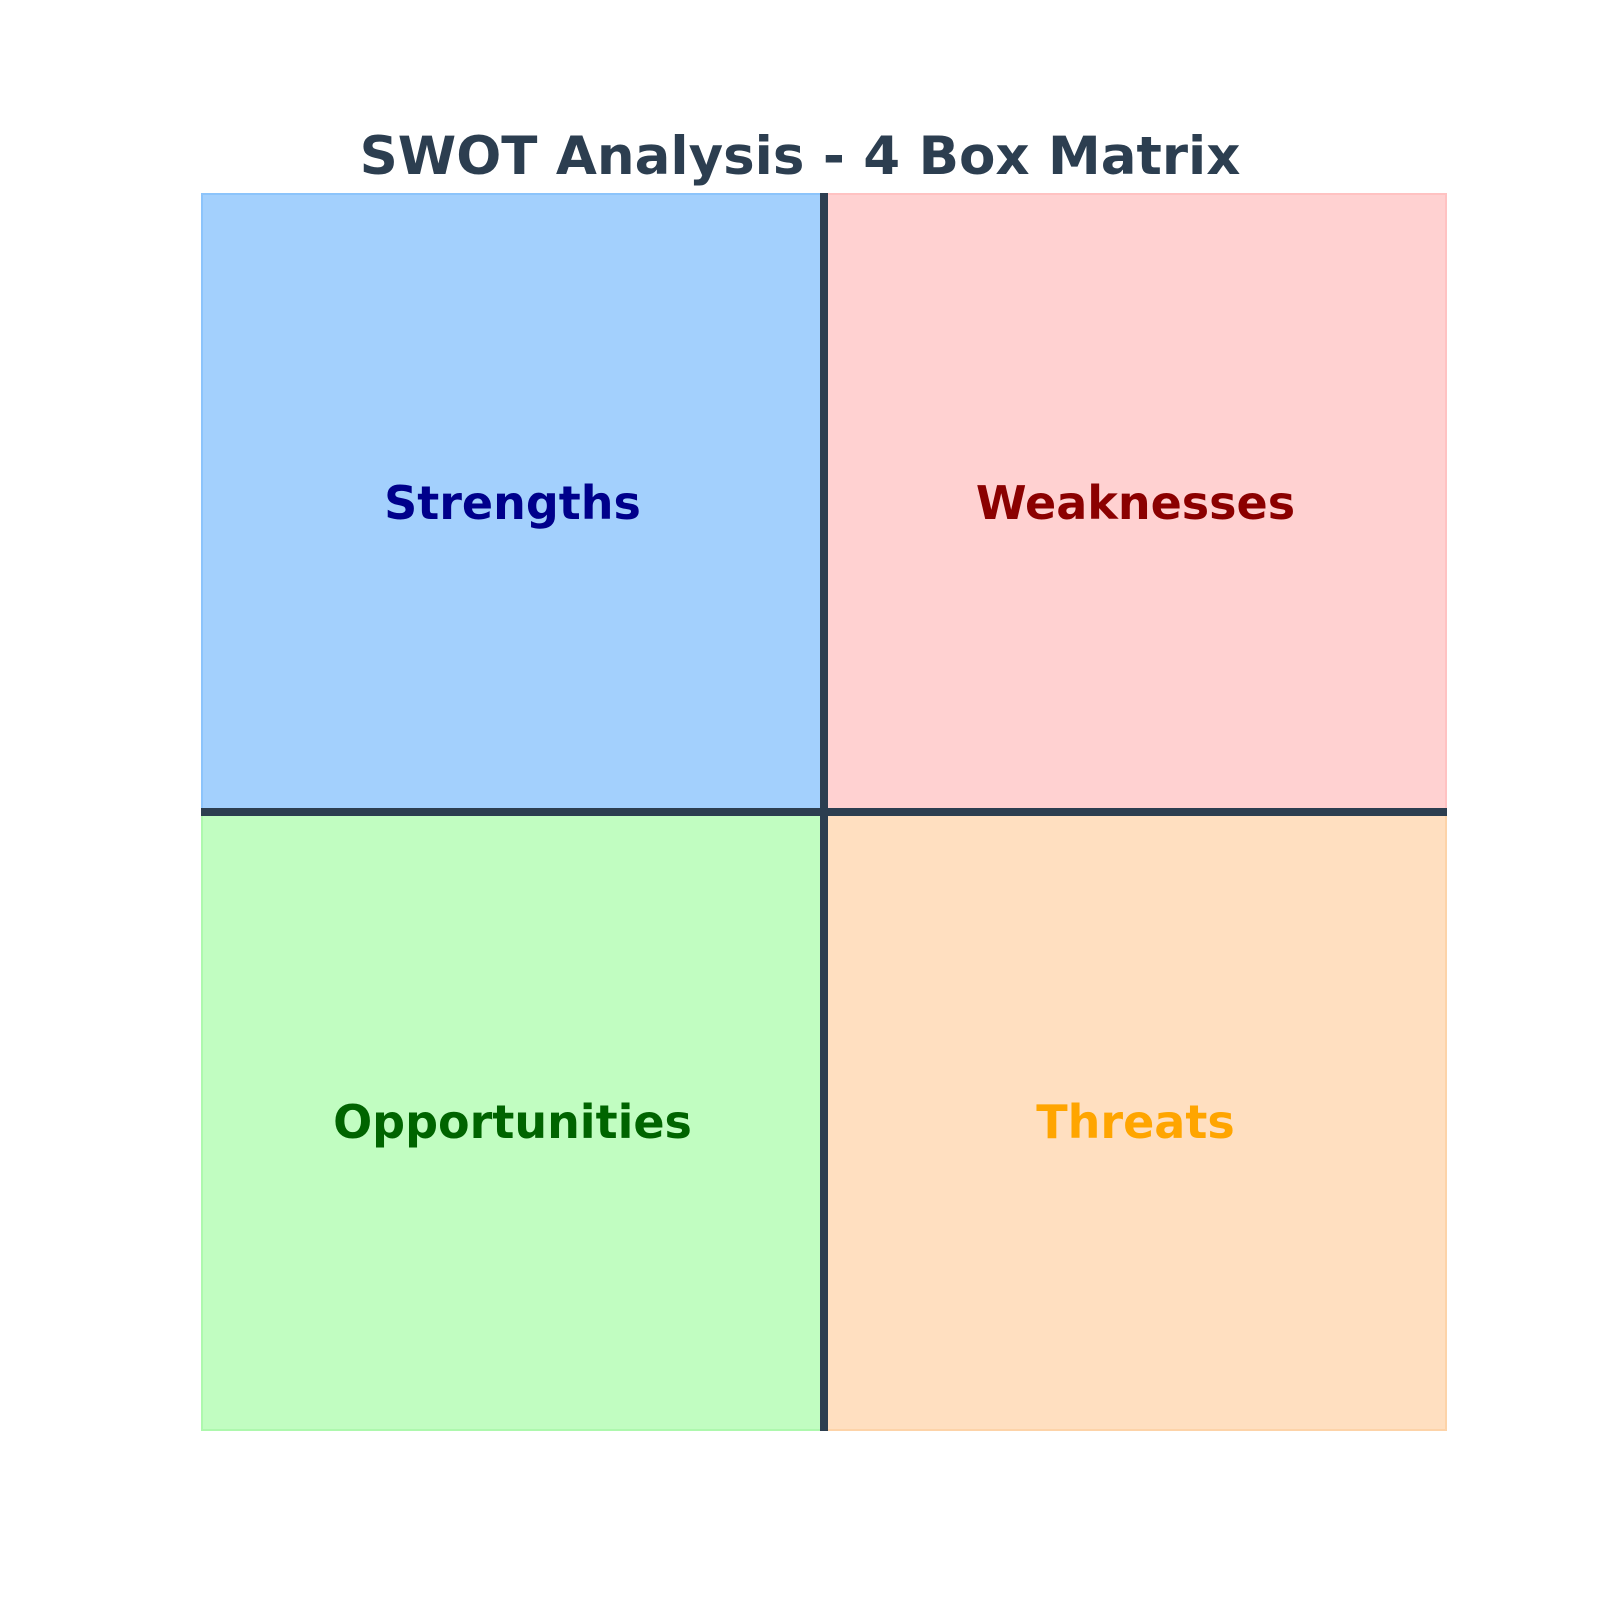 Image resolution: width=1600 pixels, height=1600 pixels. Describe the element at coordinates (800, 156) in the screenshot. I see `diagram-title: SWOT Analysis - 4 Box Matrix` at that location.